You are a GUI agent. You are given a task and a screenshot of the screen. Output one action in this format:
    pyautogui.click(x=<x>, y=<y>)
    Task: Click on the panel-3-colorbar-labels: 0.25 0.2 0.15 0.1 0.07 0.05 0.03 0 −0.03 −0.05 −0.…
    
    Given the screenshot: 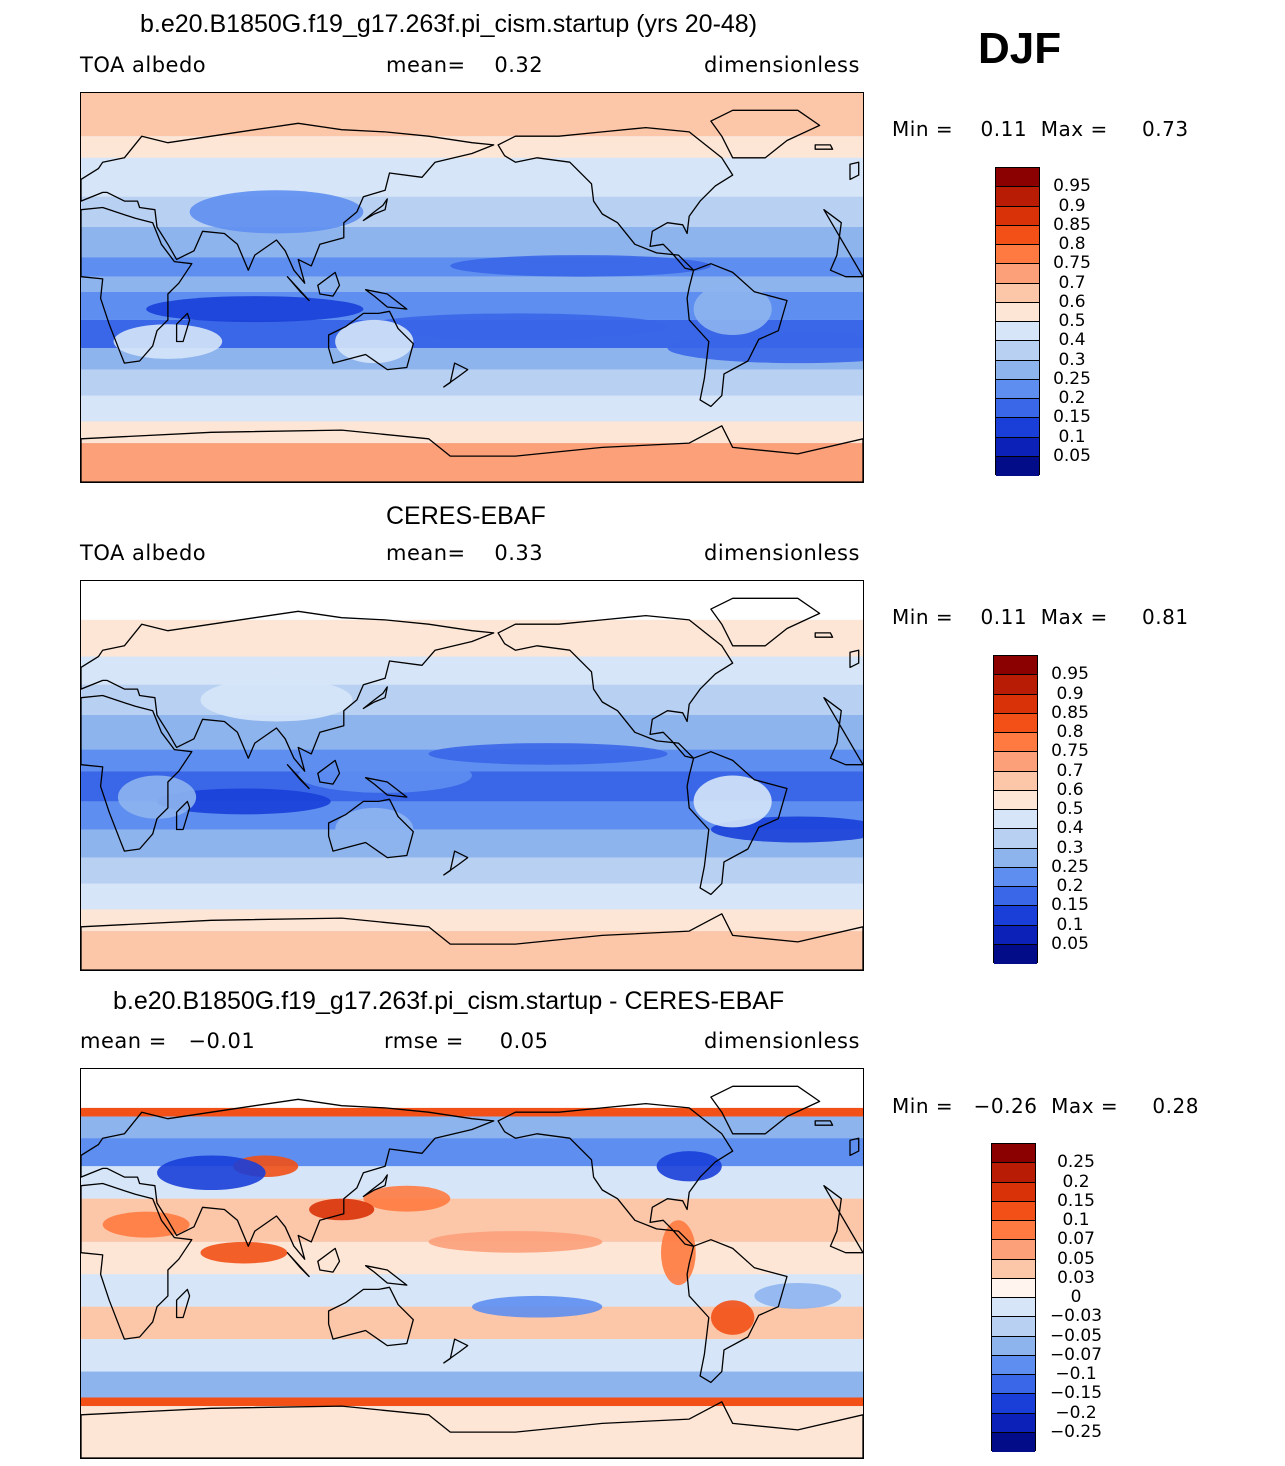 What is the action you would take?
    pyautogui.click(x=1076, y=1297)
    